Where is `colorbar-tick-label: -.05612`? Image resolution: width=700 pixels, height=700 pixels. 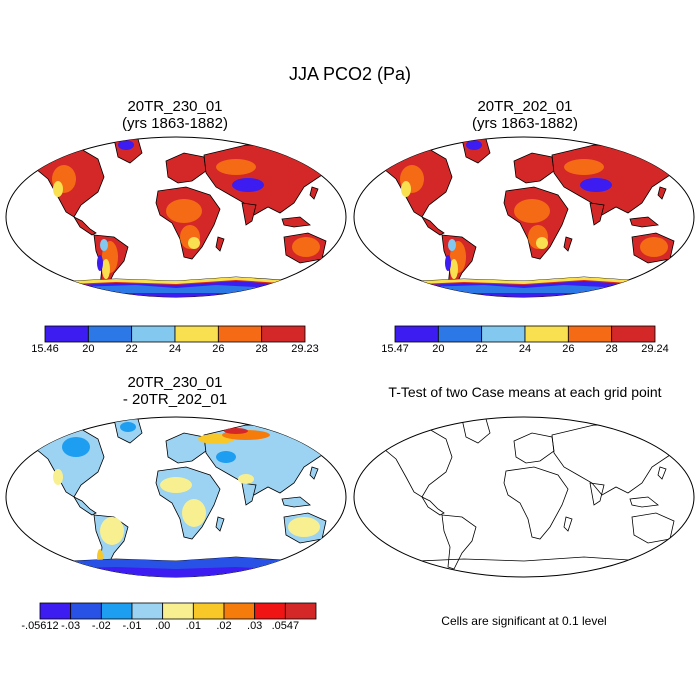 colorbar-tick-label: -.05612 is located at coordinates (40, 626).